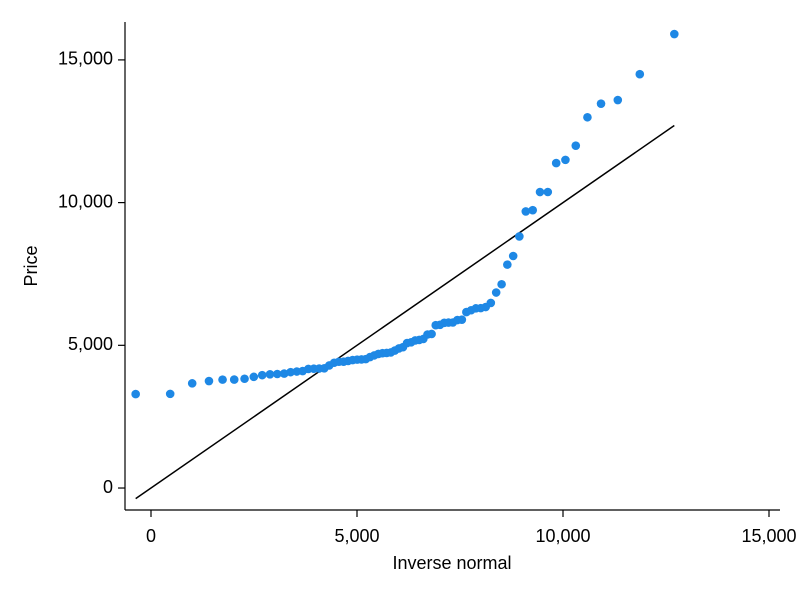  I want to click on x-tick-label: 15,000, so click(768, 536).